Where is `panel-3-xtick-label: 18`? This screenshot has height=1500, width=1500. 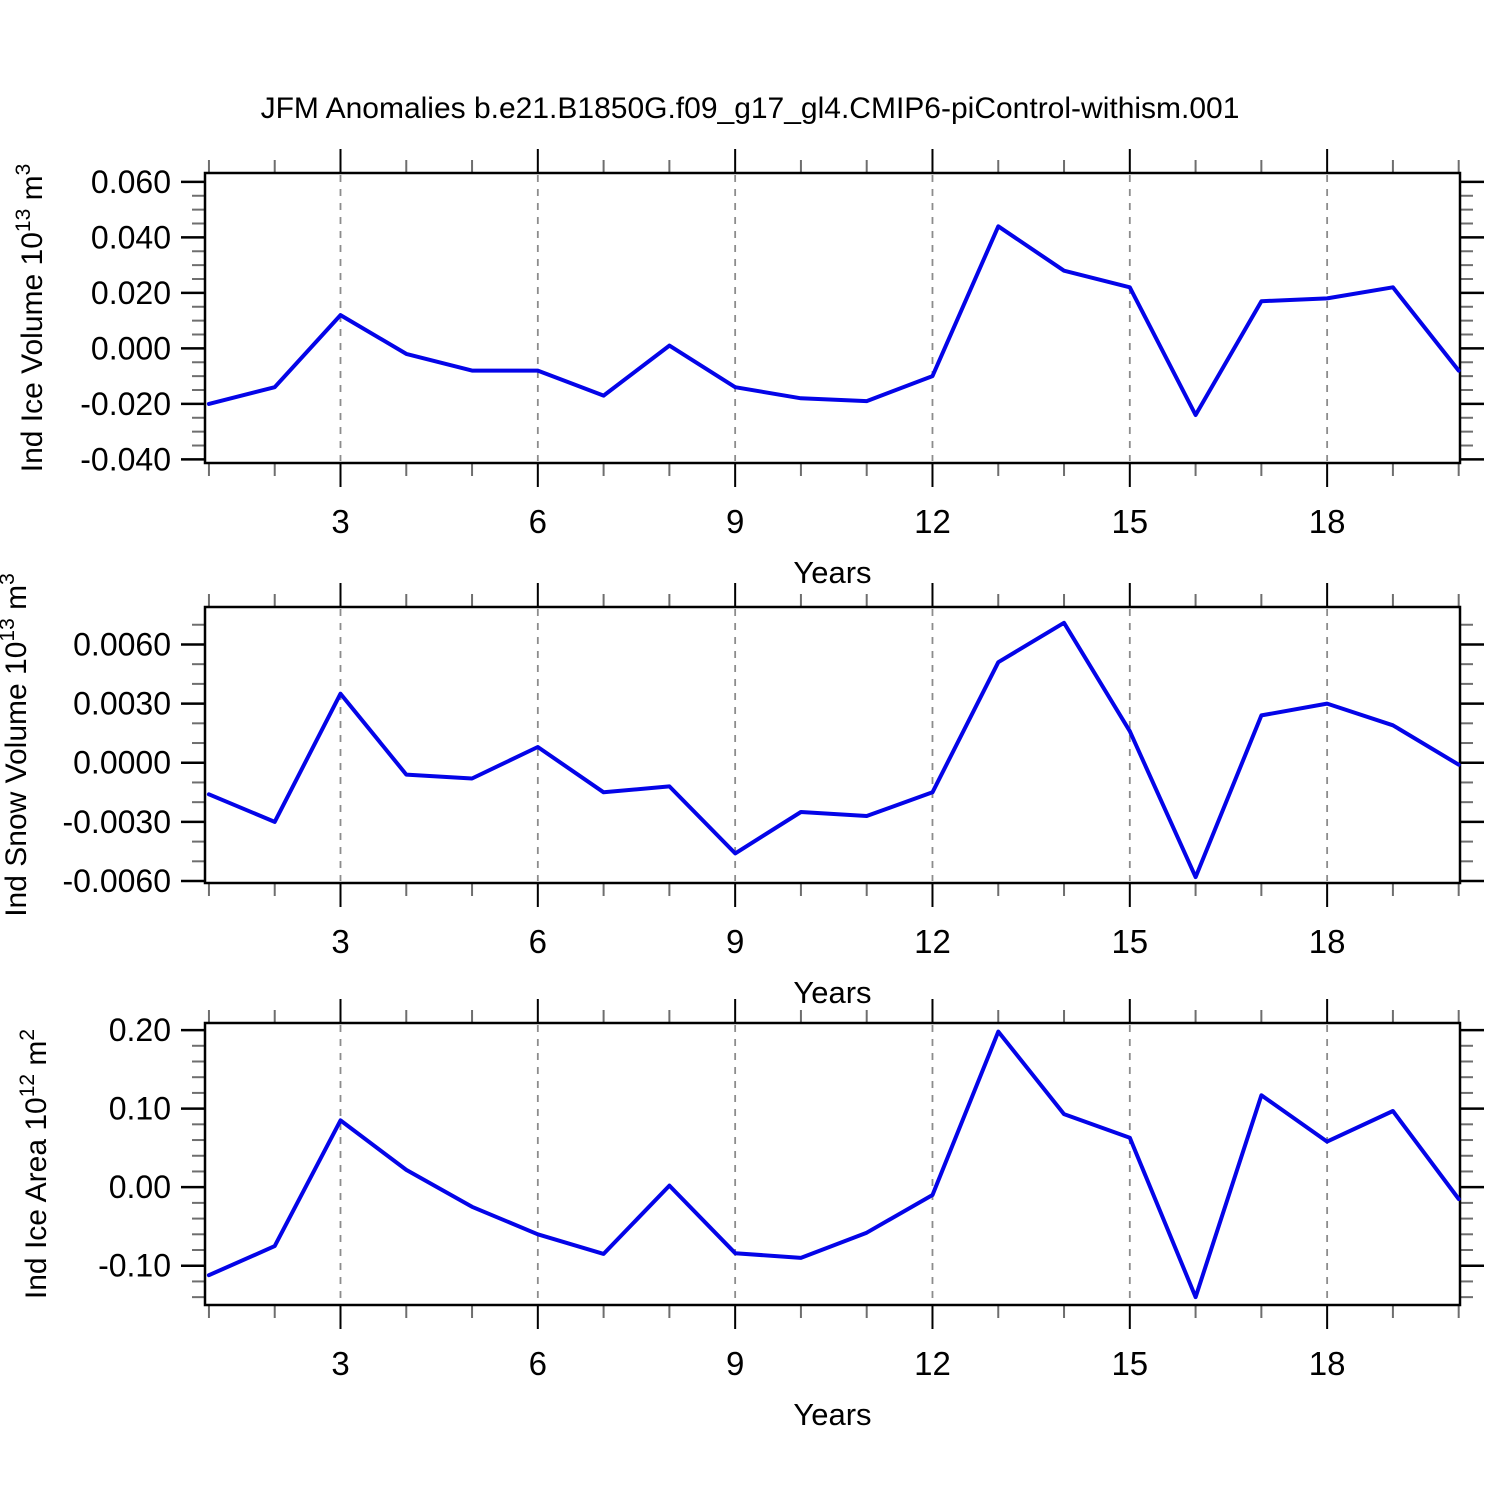 panel-3-xtick-label: 18 is located at coordinates (1327, 1363).